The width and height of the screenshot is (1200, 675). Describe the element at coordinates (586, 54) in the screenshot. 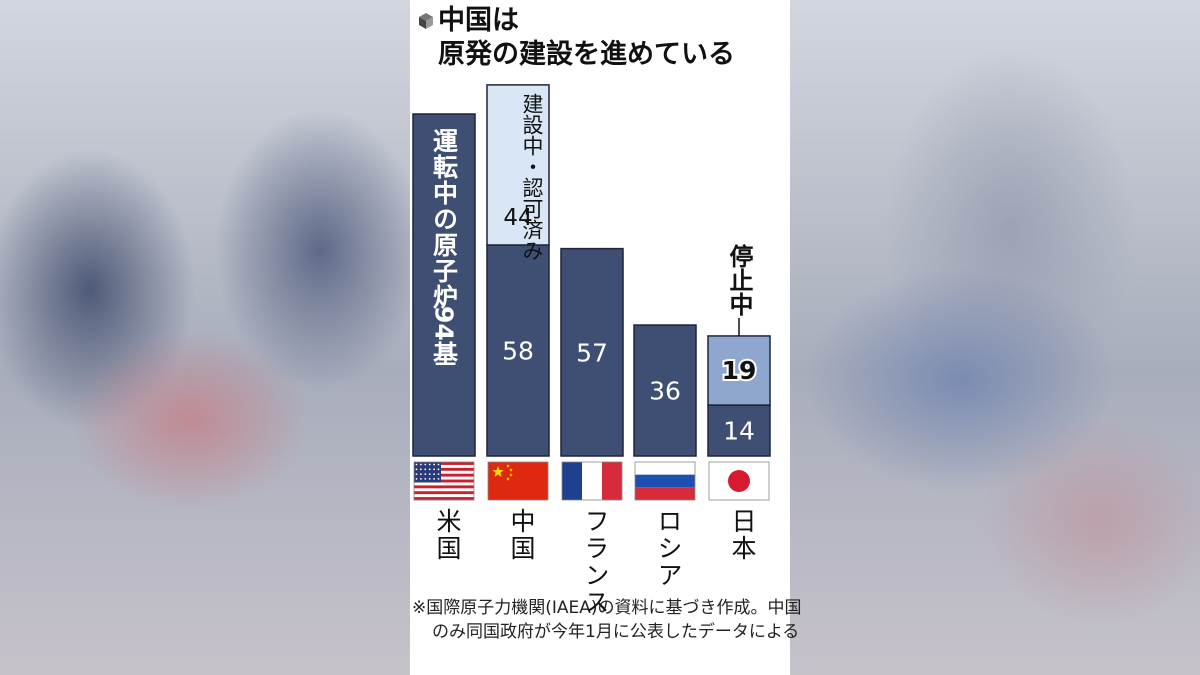

I see `title-line-2: 原発の建設を進めている` at that location.